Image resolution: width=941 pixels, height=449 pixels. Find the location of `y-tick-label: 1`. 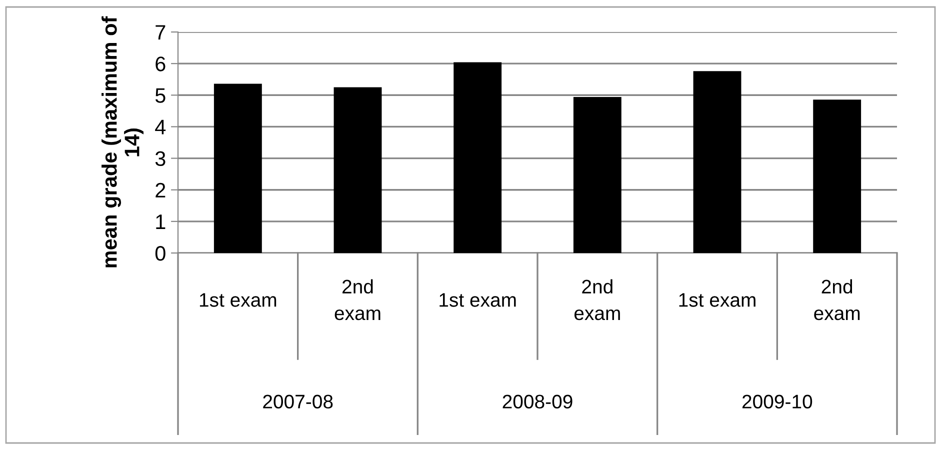

y-tick-label: 1 is located at coordinates (161, 221).